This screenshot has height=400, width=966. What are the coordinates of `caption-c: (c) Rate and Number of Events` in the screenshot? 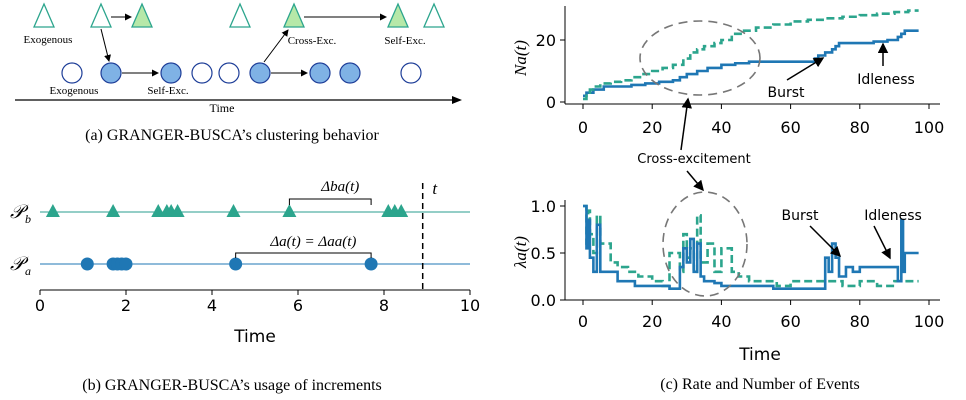 It's located at (759, 384).